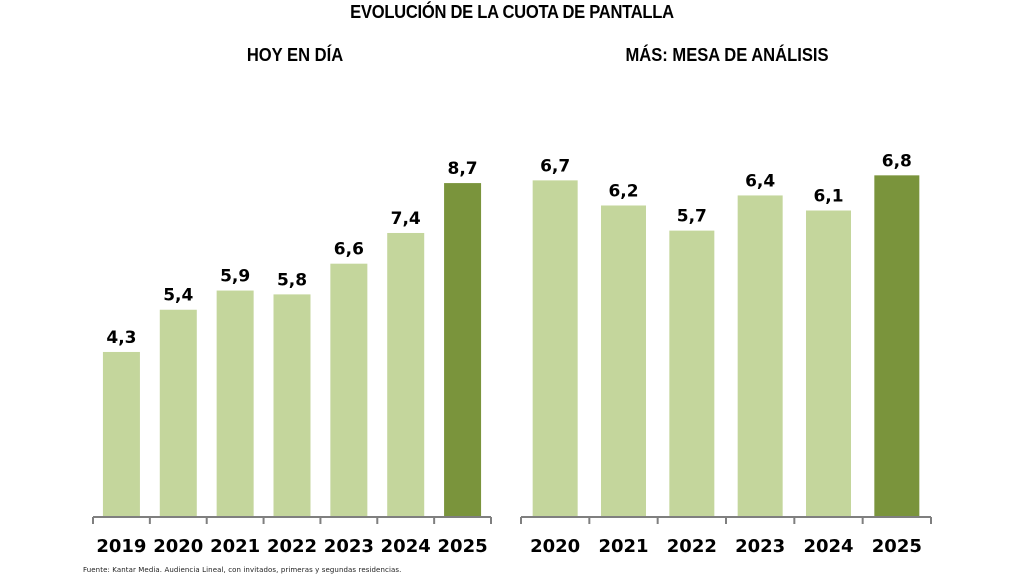 This screenshot has width=1024, height=576. Describe the element at coordinates (623, 191) in the screenshot. I see `value-label: 6,2` at that location.